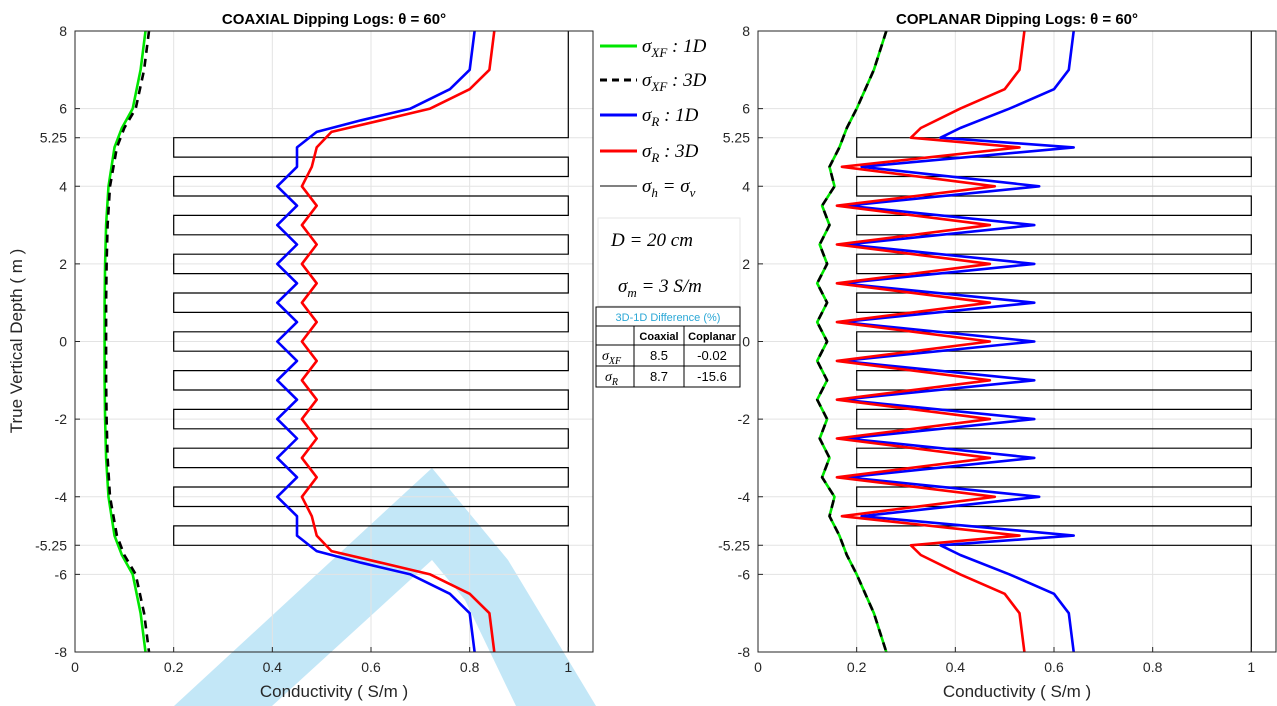 The height and width of the screenshot is (706, 1277). Describe the element at coordinates (746, 31) in the screenshot. I see `coplanar-y-tick-label: 8` at that location.